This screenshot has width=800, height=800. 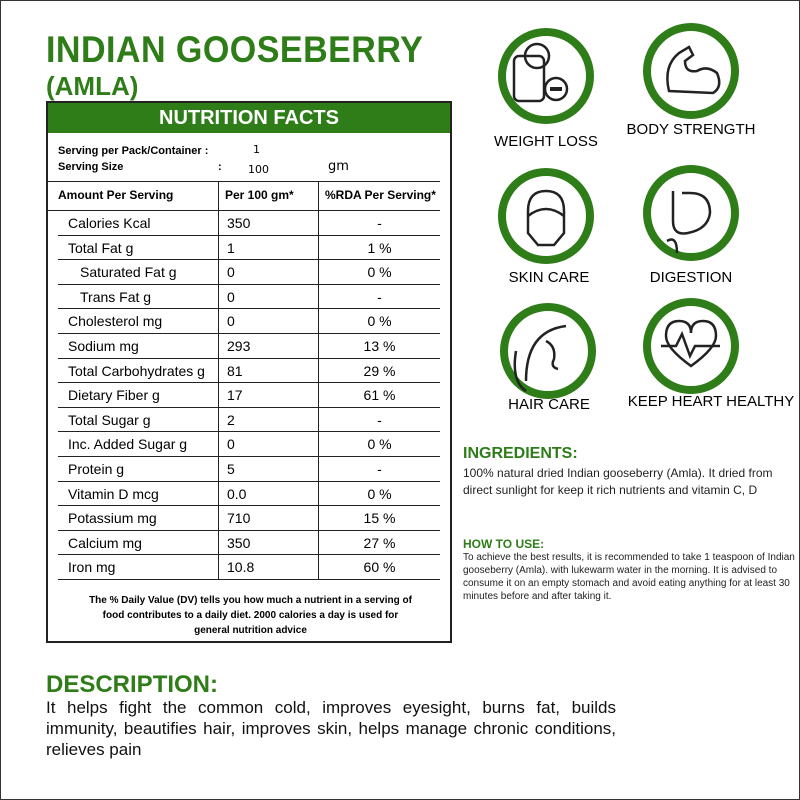 What do you see at coordinates (91, 167) in the screenshot?
I see `serving-size-label: Serving Size` at bounding box center [91, 167].